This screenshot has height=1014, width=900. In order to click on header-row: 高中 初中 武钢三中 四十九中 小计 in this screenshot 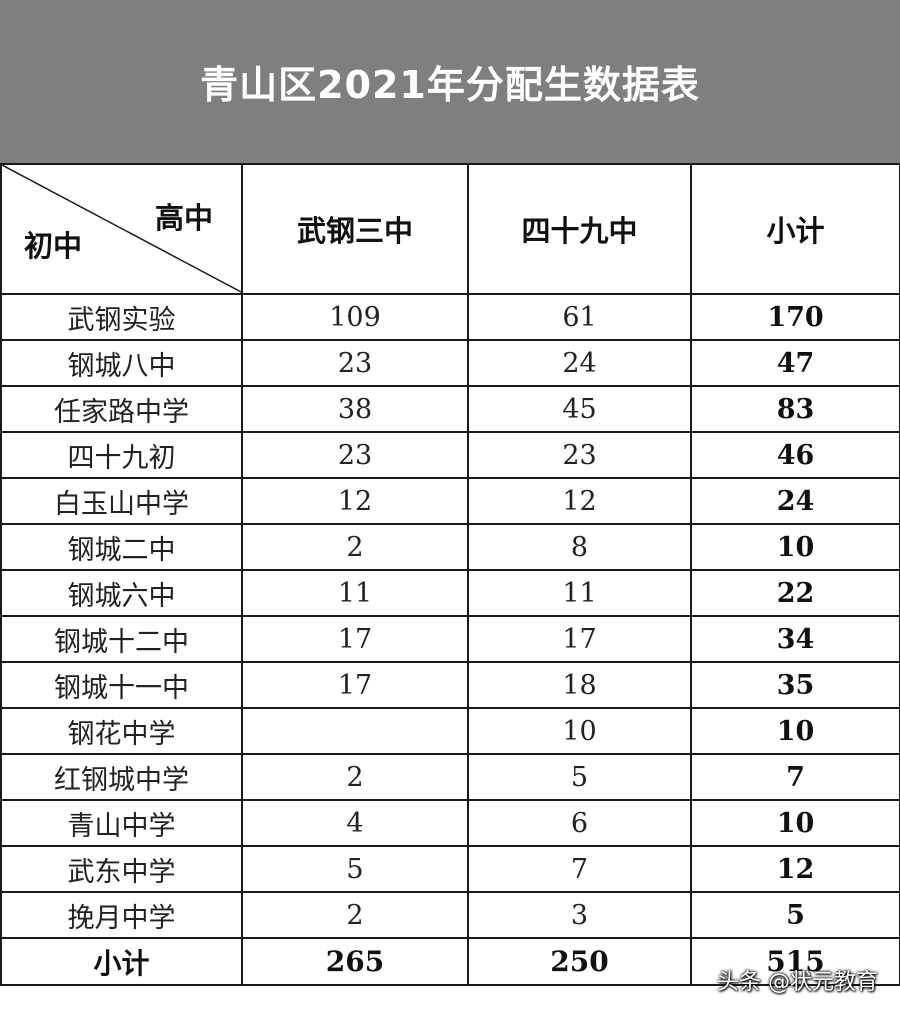, I will do `click(450, 229)`.